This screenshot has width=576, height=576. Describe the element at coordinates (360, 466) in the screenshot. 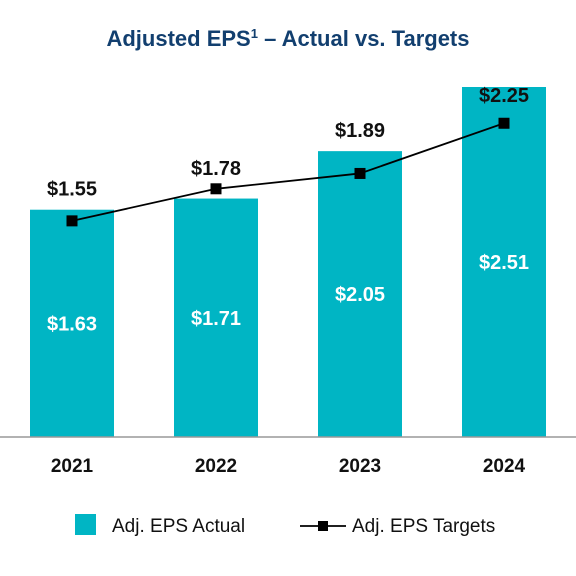

I see `x-tick-label-2023: 2023` at that location.